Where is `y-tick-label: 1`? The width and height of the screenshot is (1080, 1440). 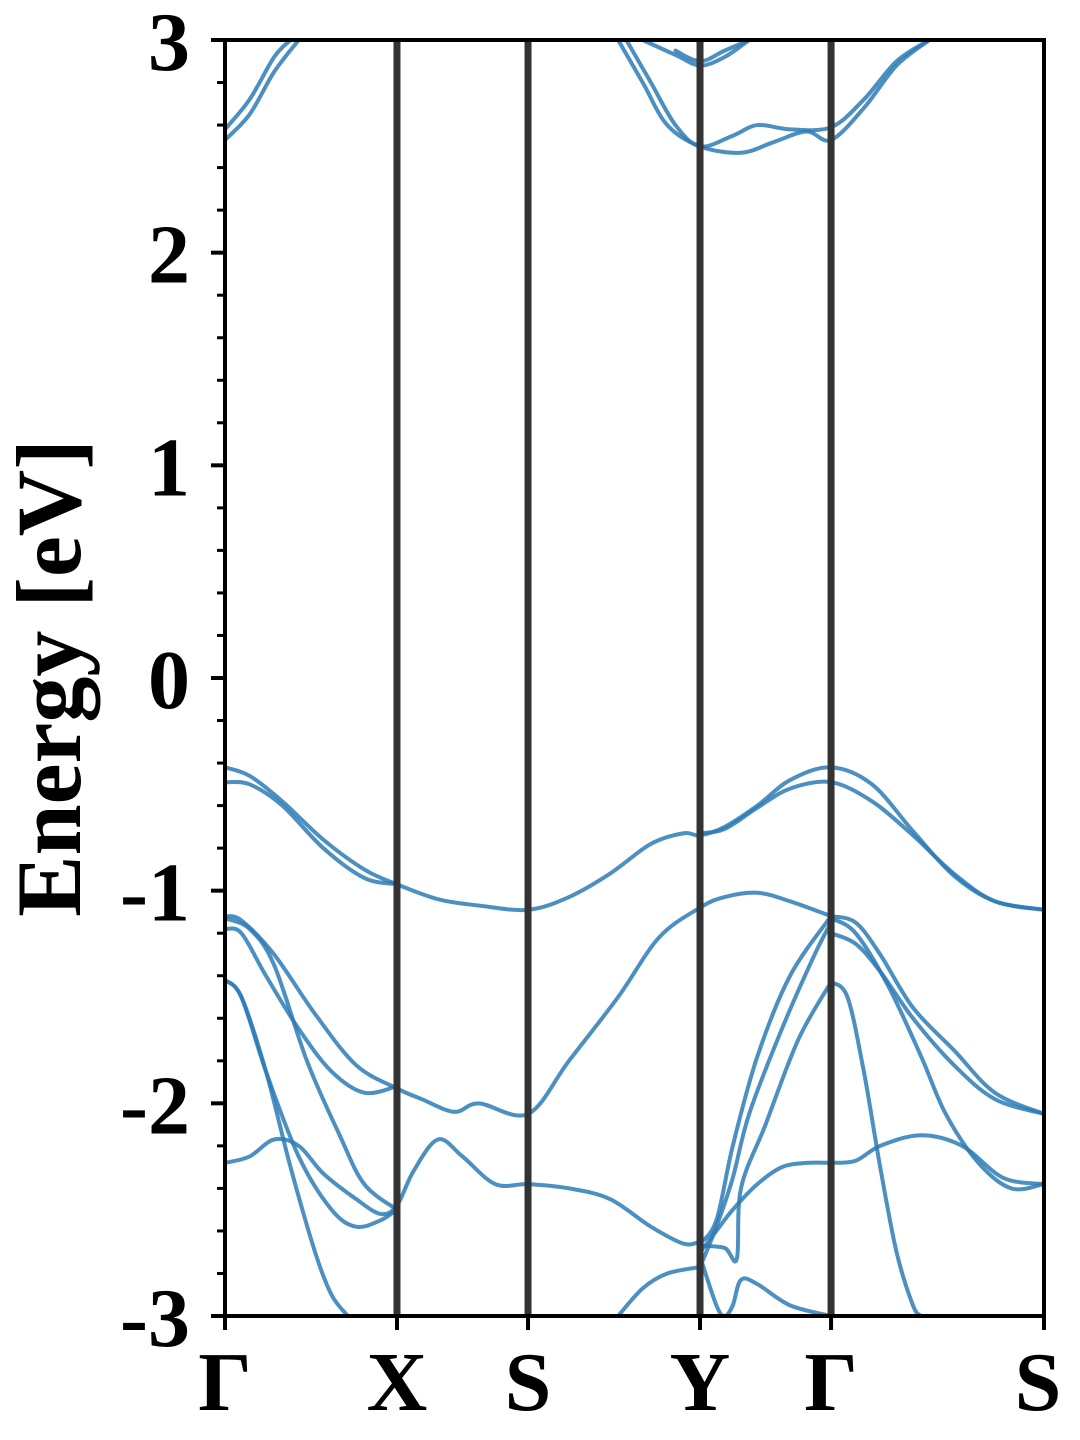
y-tick-label: 1 is located at coordinates (169, 467).